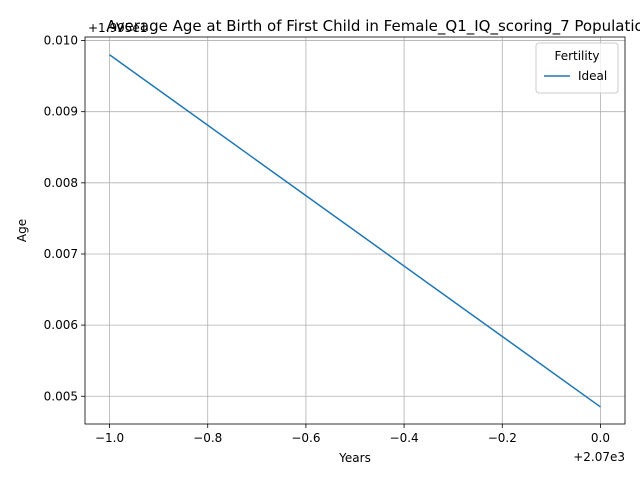 The height and width of the screenshot is (480, 640). Describe the element at coordinates (404, 438) in the screenshot. I see `x-tick-label-3: −0.4` at that location.